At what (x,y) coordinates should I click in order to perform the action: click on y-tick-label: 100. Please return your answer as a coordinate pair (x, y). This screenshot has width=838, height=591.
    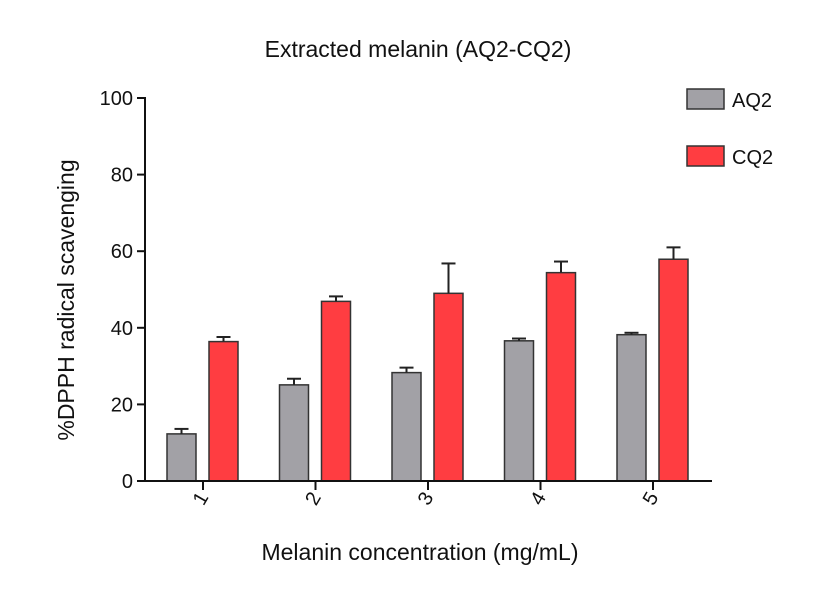
    Looking at the image, I should click on (116, 99).